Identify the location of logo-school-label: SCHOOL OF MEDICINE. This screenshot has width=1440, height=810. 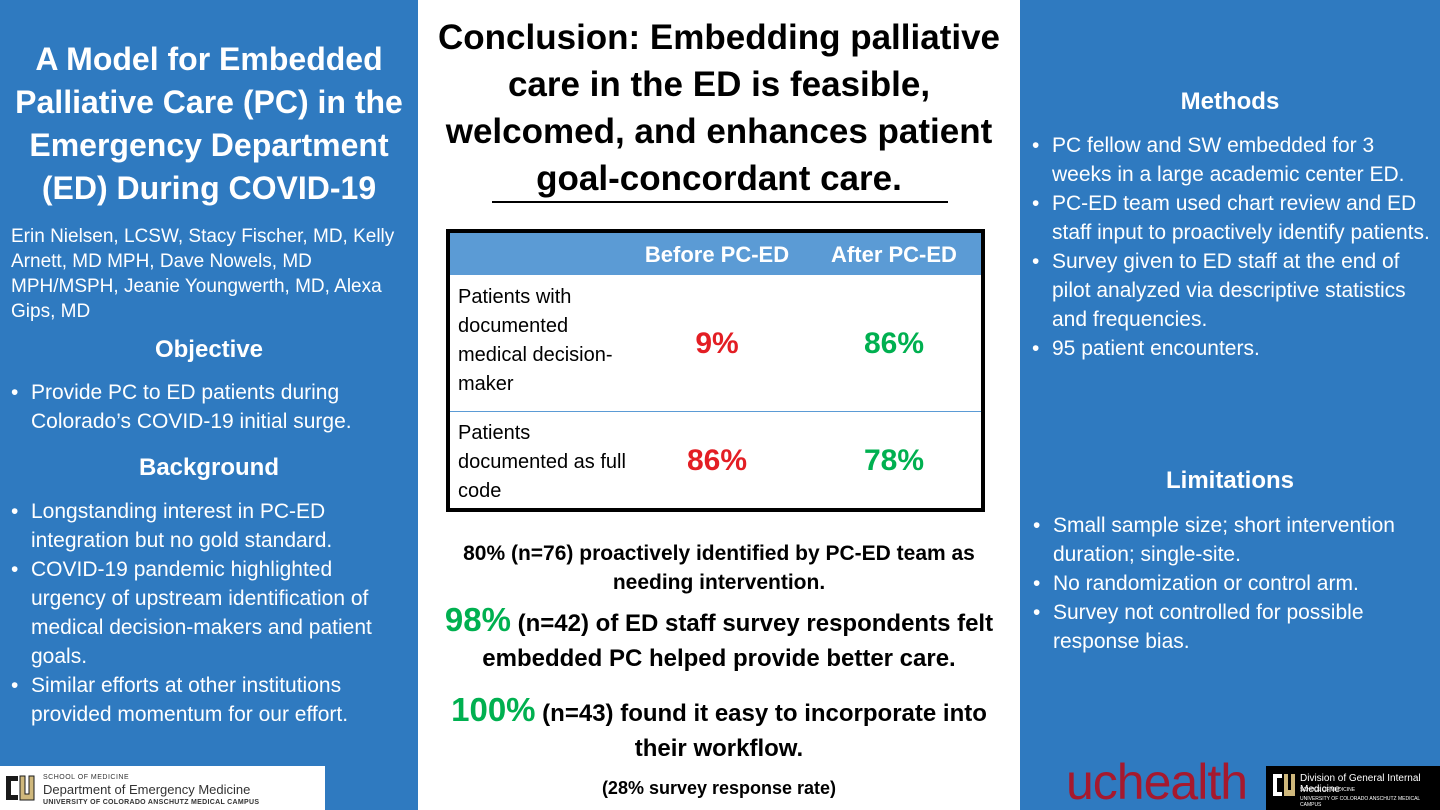
(86, 777).